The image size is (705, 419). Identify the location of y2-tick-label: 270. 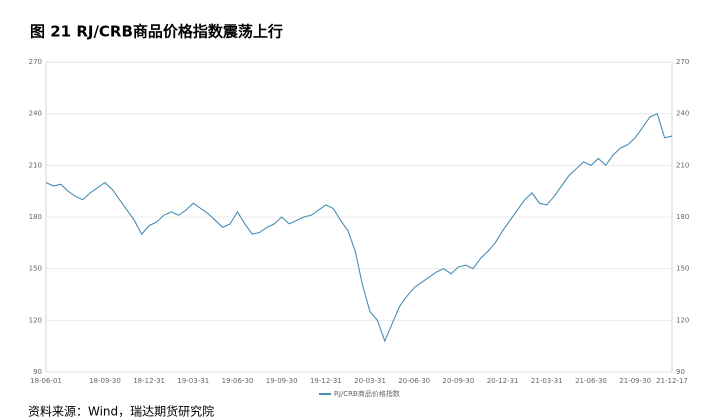
(682, 62).